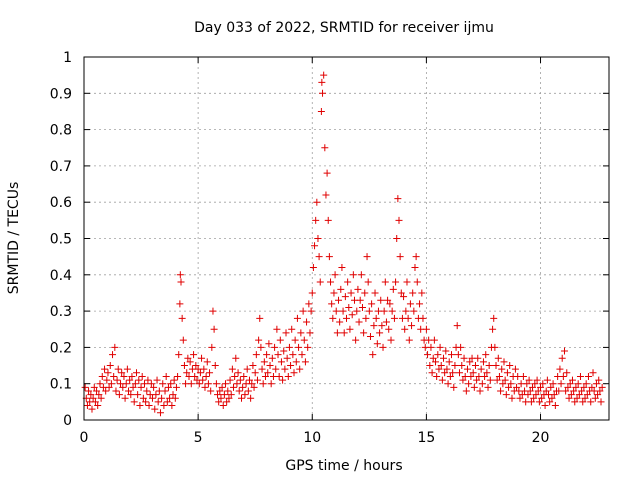 This screenshot has width=640, height=480. Describe the element at coordinates (61, 94) in the screenshot. I see `y-tick-label: 0.9` at that location.